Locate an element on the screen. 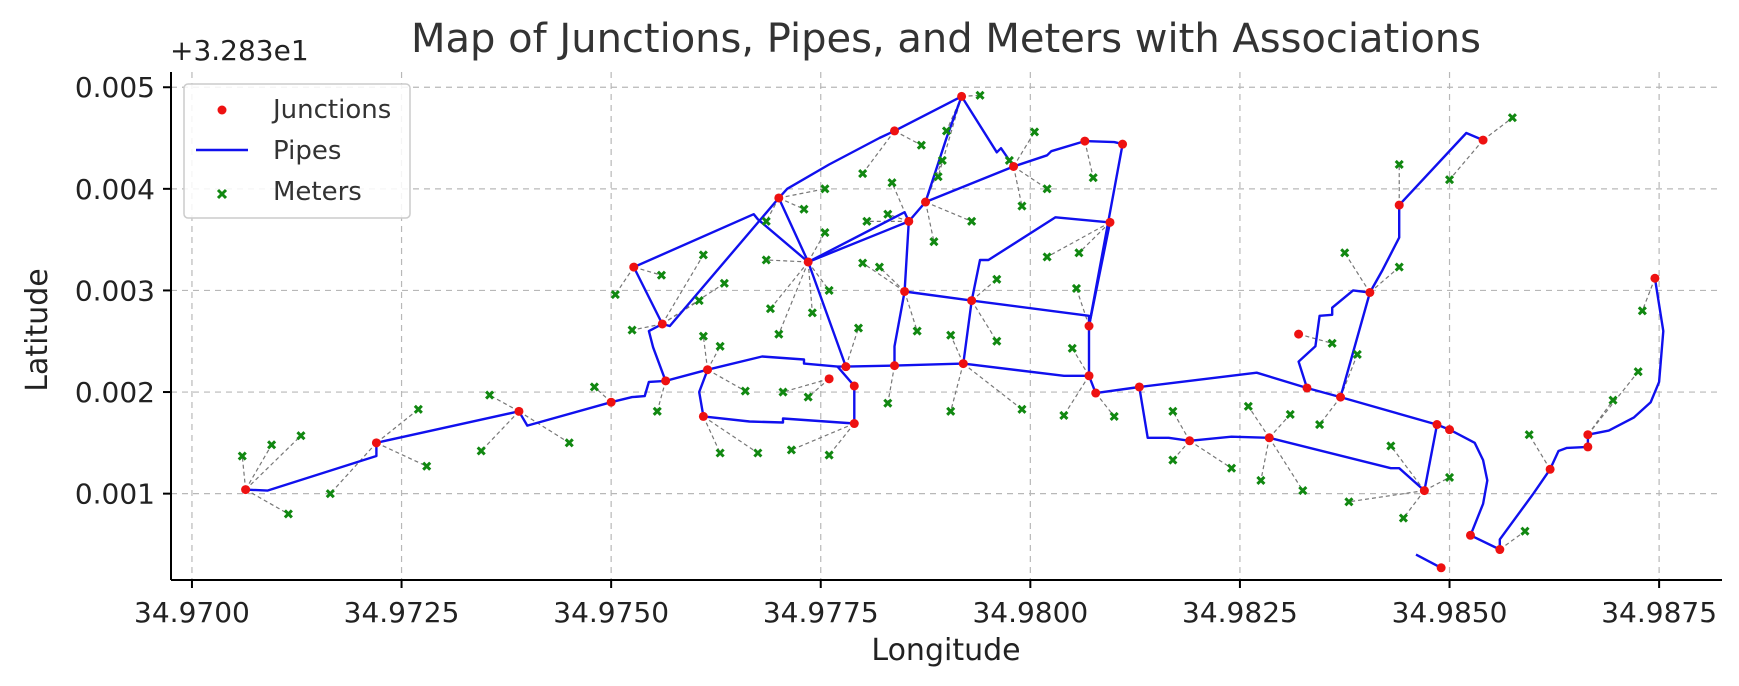 This screenshot has height=686, width=1739. y-ticks: 0.001 0.002 0.003 0.004 0.005 is located at coordinates (123, 291).